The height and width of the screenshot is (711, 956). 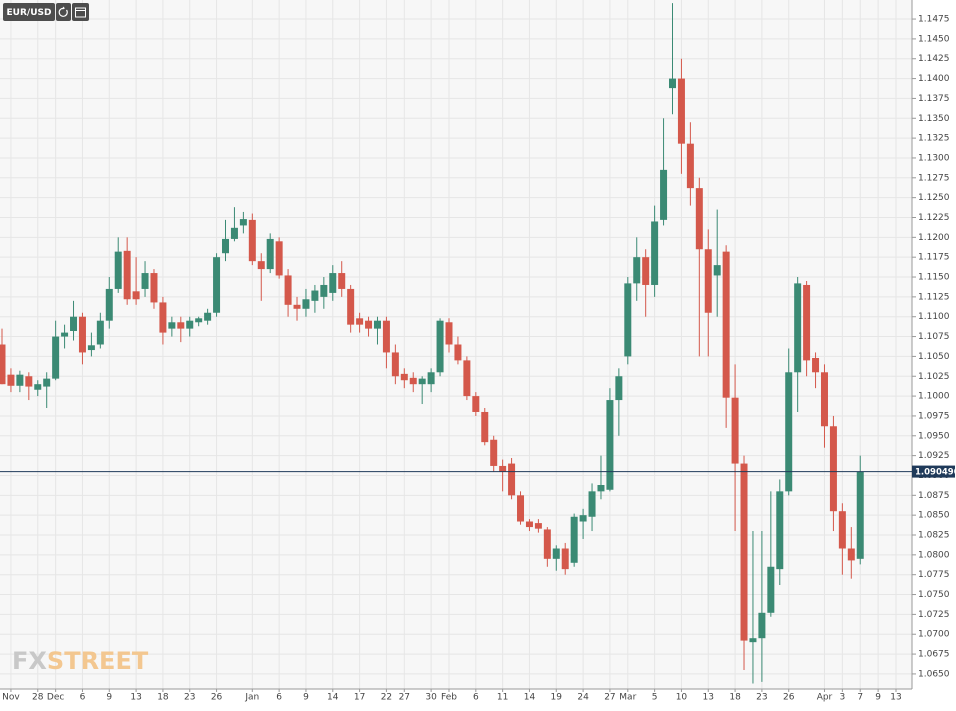 I want to click on y-tick-label: 1.0825, so click(x=934, y=536).